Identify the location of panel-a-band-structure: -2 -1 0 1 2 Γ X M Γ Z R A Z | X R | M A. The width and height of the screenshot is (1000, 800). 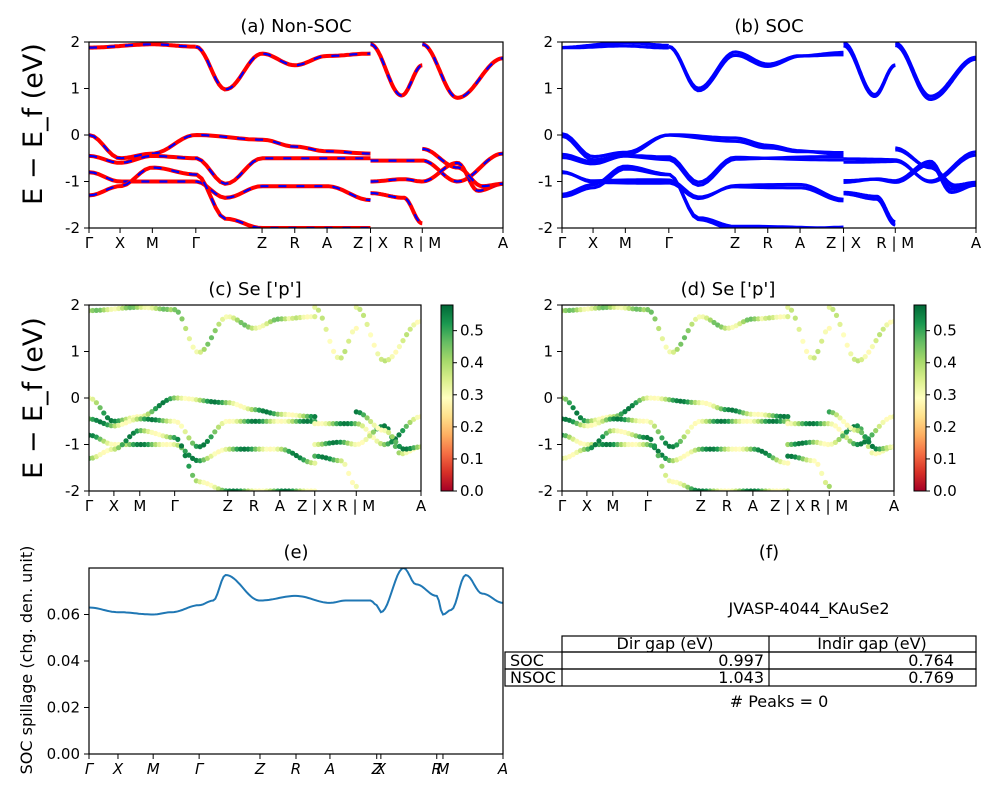
(287, 142).